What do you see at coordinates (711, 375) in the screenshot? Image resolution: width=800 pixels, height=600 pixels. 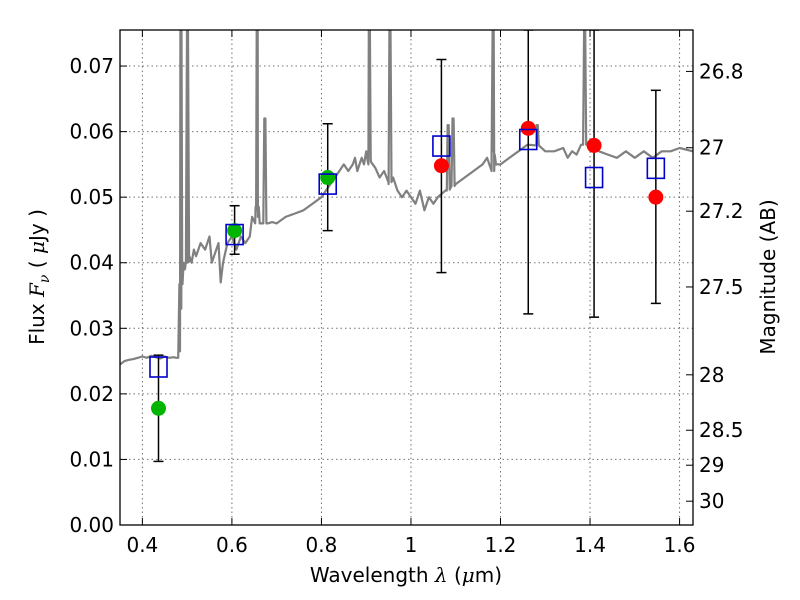 I see `mag-tick-label: 28` at bounding box center [711, 375].